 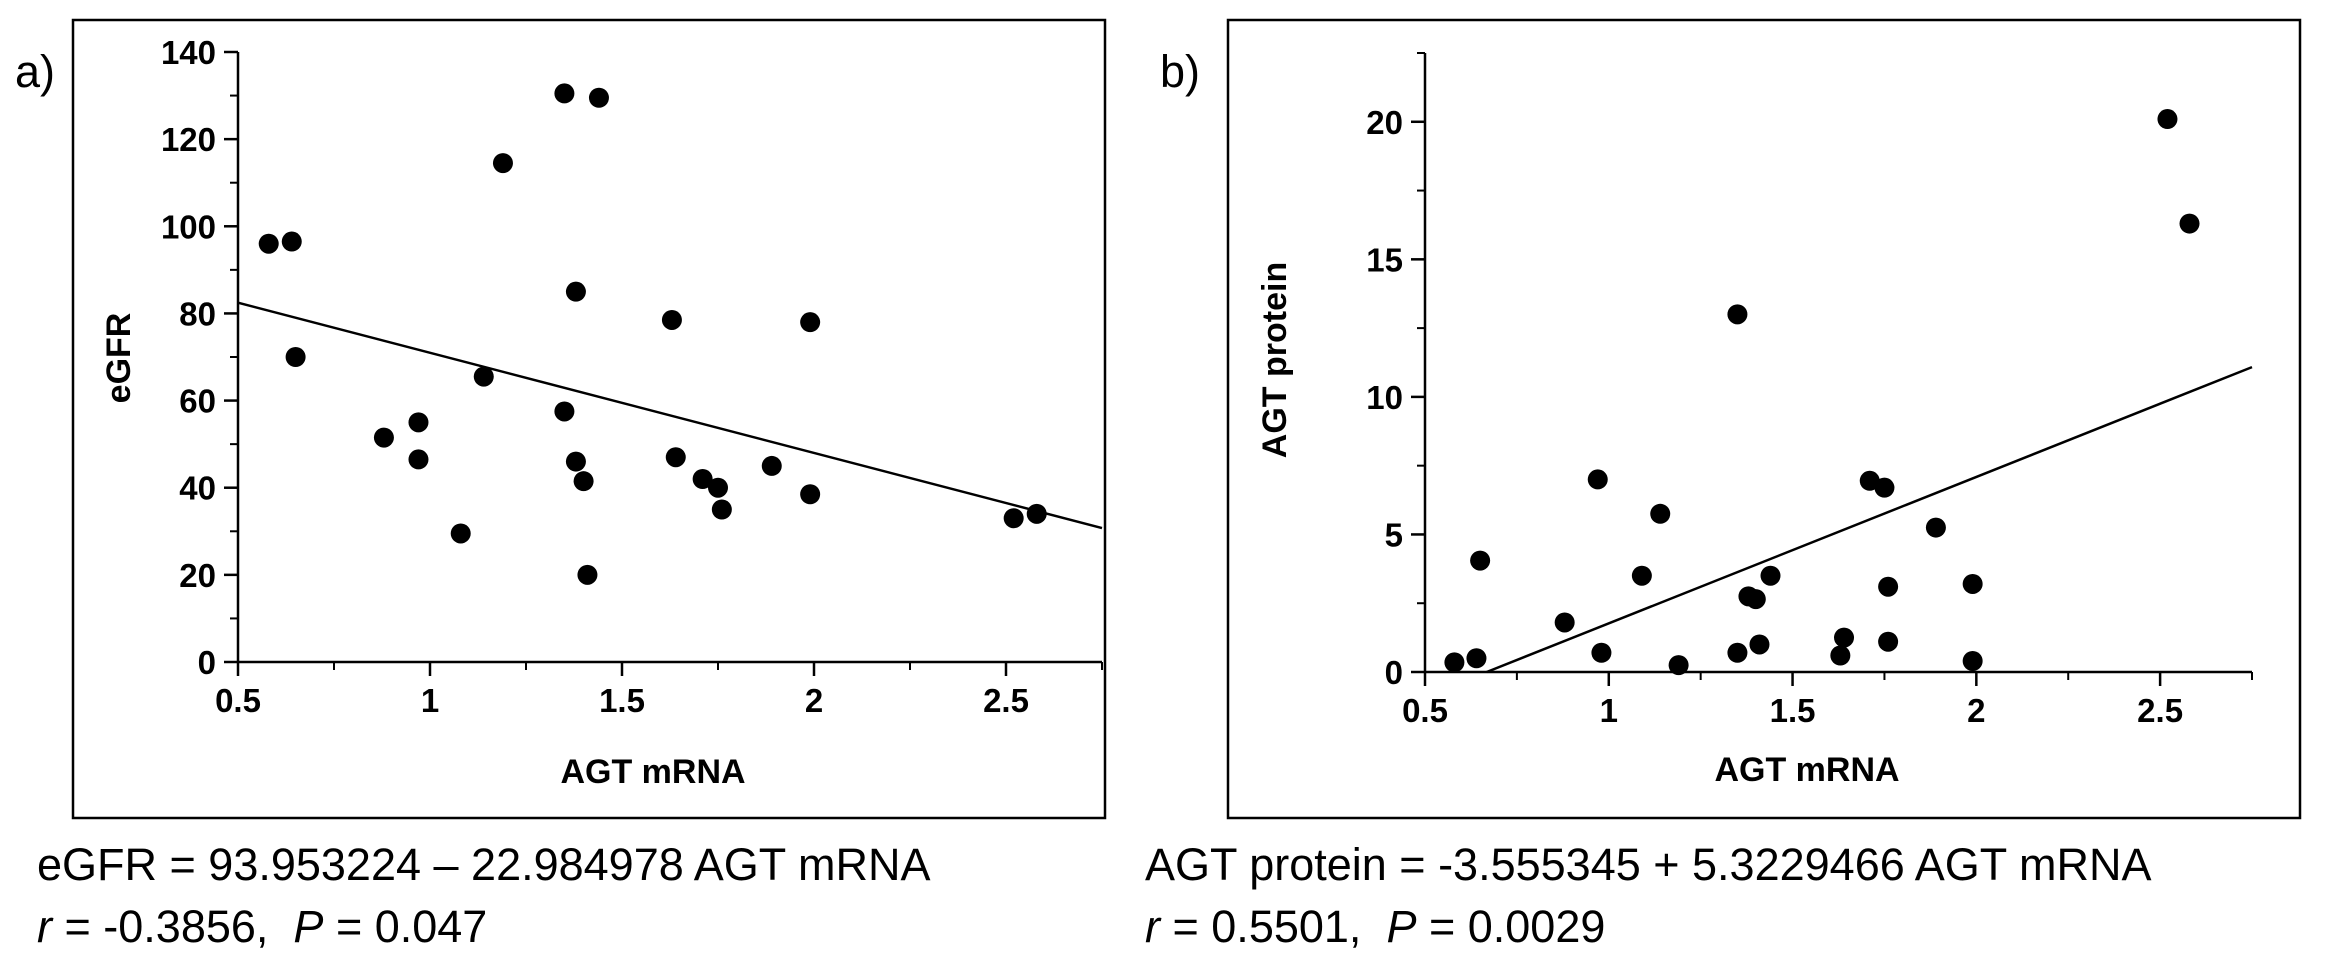 I want to click on panel-b-statistics: r = 0.5501, P = 0.0029, so click(x=1375, y=927).